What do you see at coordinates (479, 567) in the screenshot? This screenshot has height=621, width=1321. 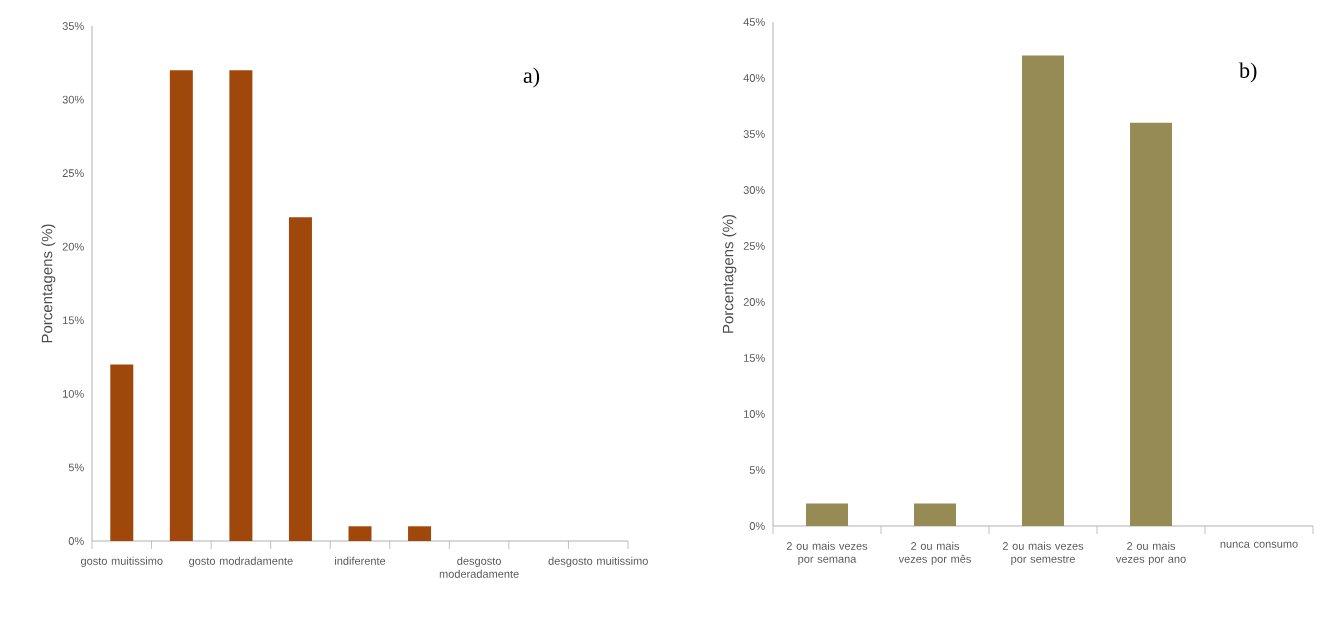 I see `x-tick-label: desgosto moderadamente` at bounding box center [479, 567].